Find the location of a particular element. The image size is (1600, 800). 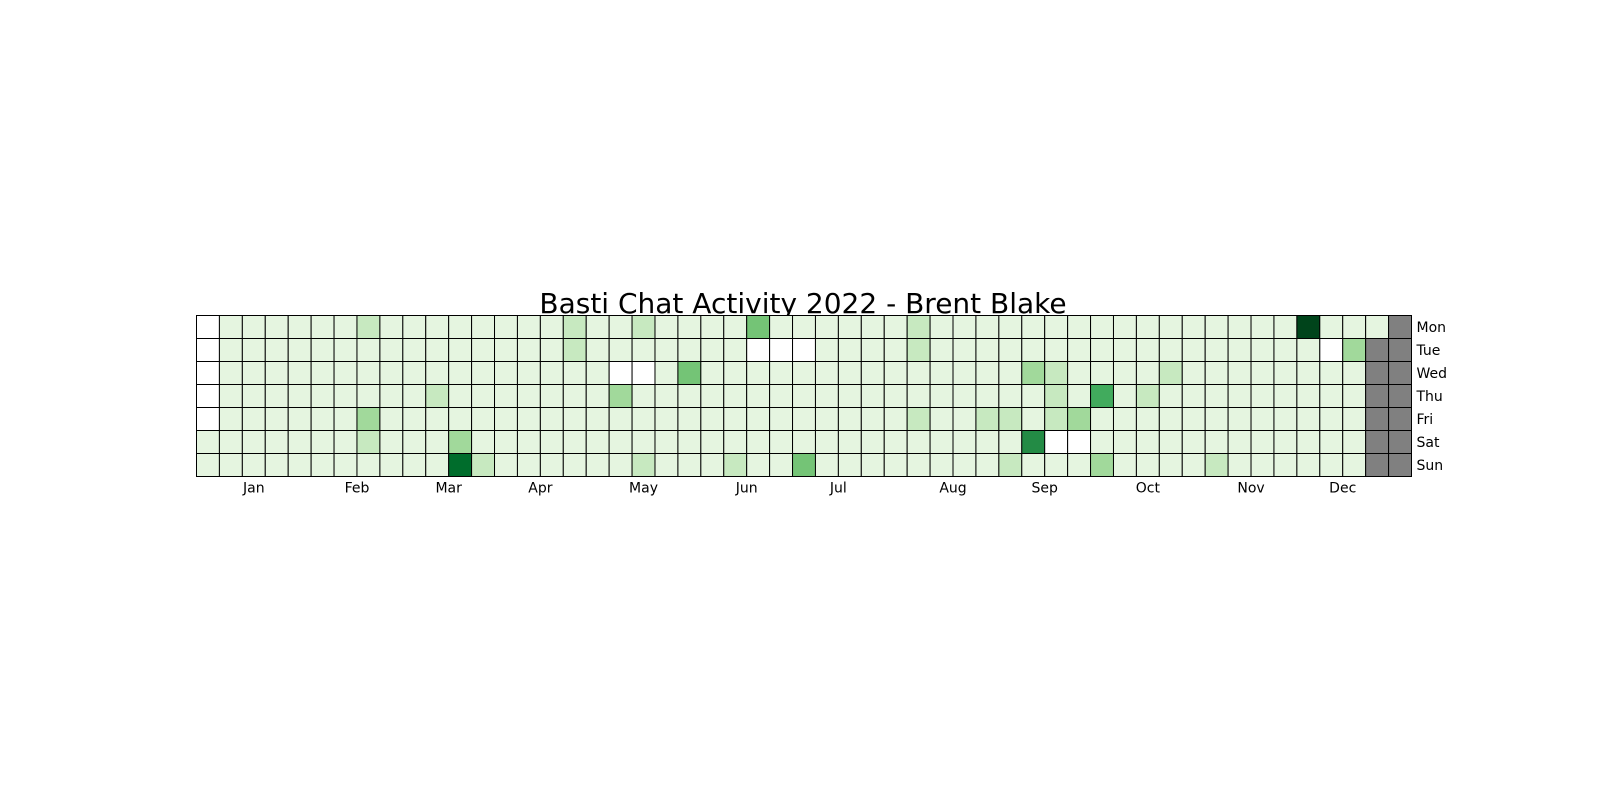

month-label: Apr is located at coordinates (540, 489).